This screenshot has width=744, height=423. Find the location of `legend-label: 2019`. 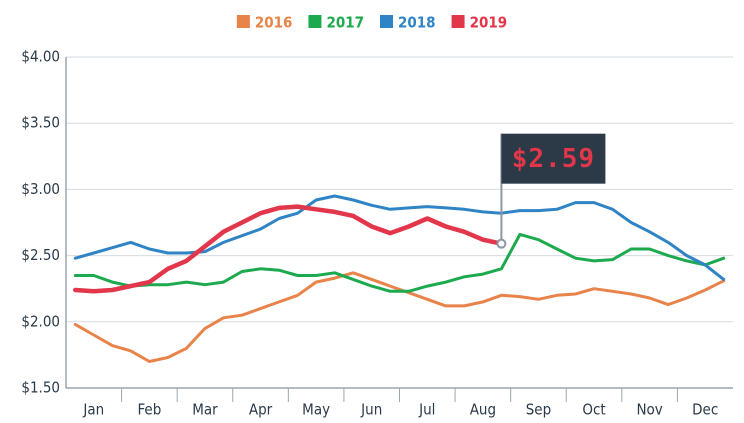

legend-label: 2019 is located at coordinates (489, 23).